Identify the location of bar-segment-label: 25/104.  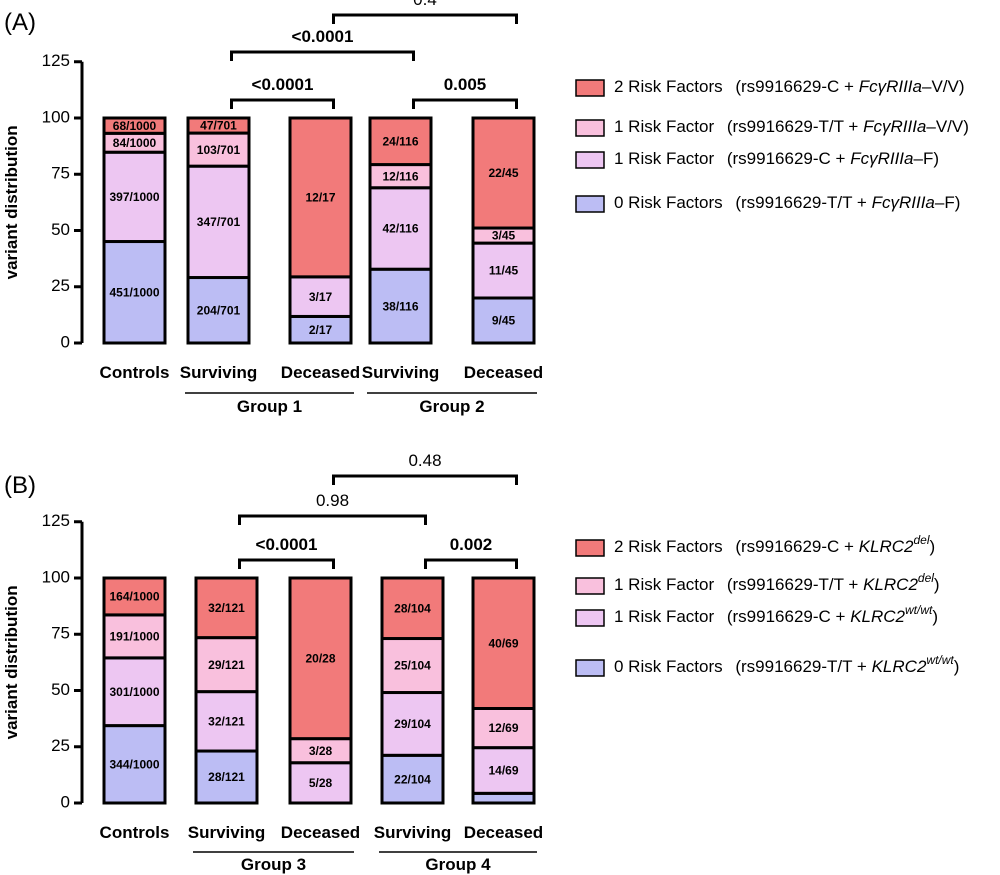
(412, 666).